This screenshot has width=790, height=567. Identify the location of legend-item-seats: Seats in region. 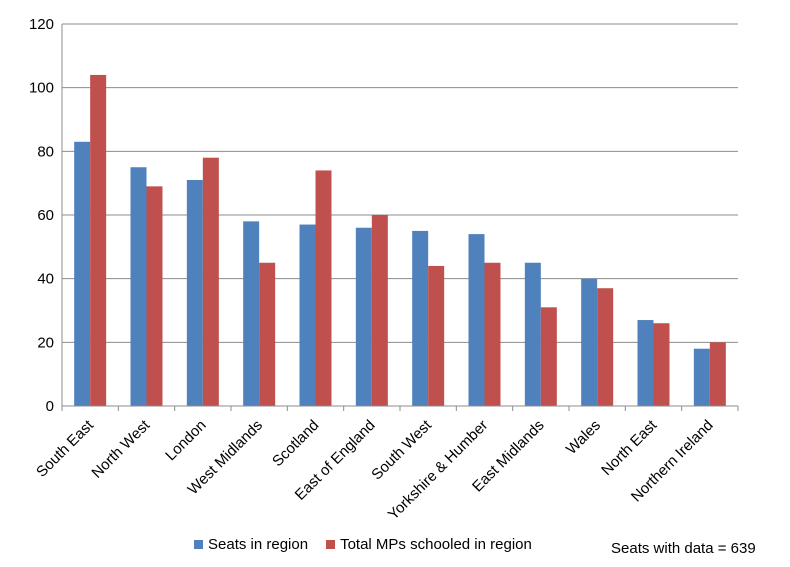
(251, 544).